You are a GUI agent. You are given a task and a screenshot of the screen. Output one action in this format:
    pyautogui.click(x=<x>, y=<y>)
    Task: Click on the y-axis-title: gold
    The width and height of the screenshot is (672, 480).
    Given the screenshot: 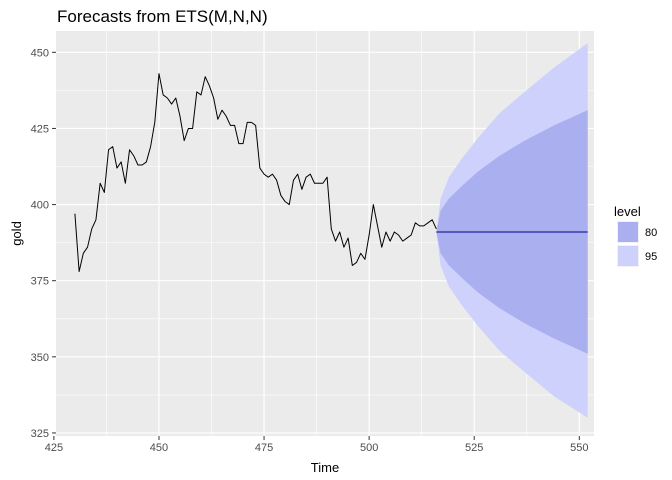 What is the action you would take?
    pyautogui.click(x=16, y=233)
    